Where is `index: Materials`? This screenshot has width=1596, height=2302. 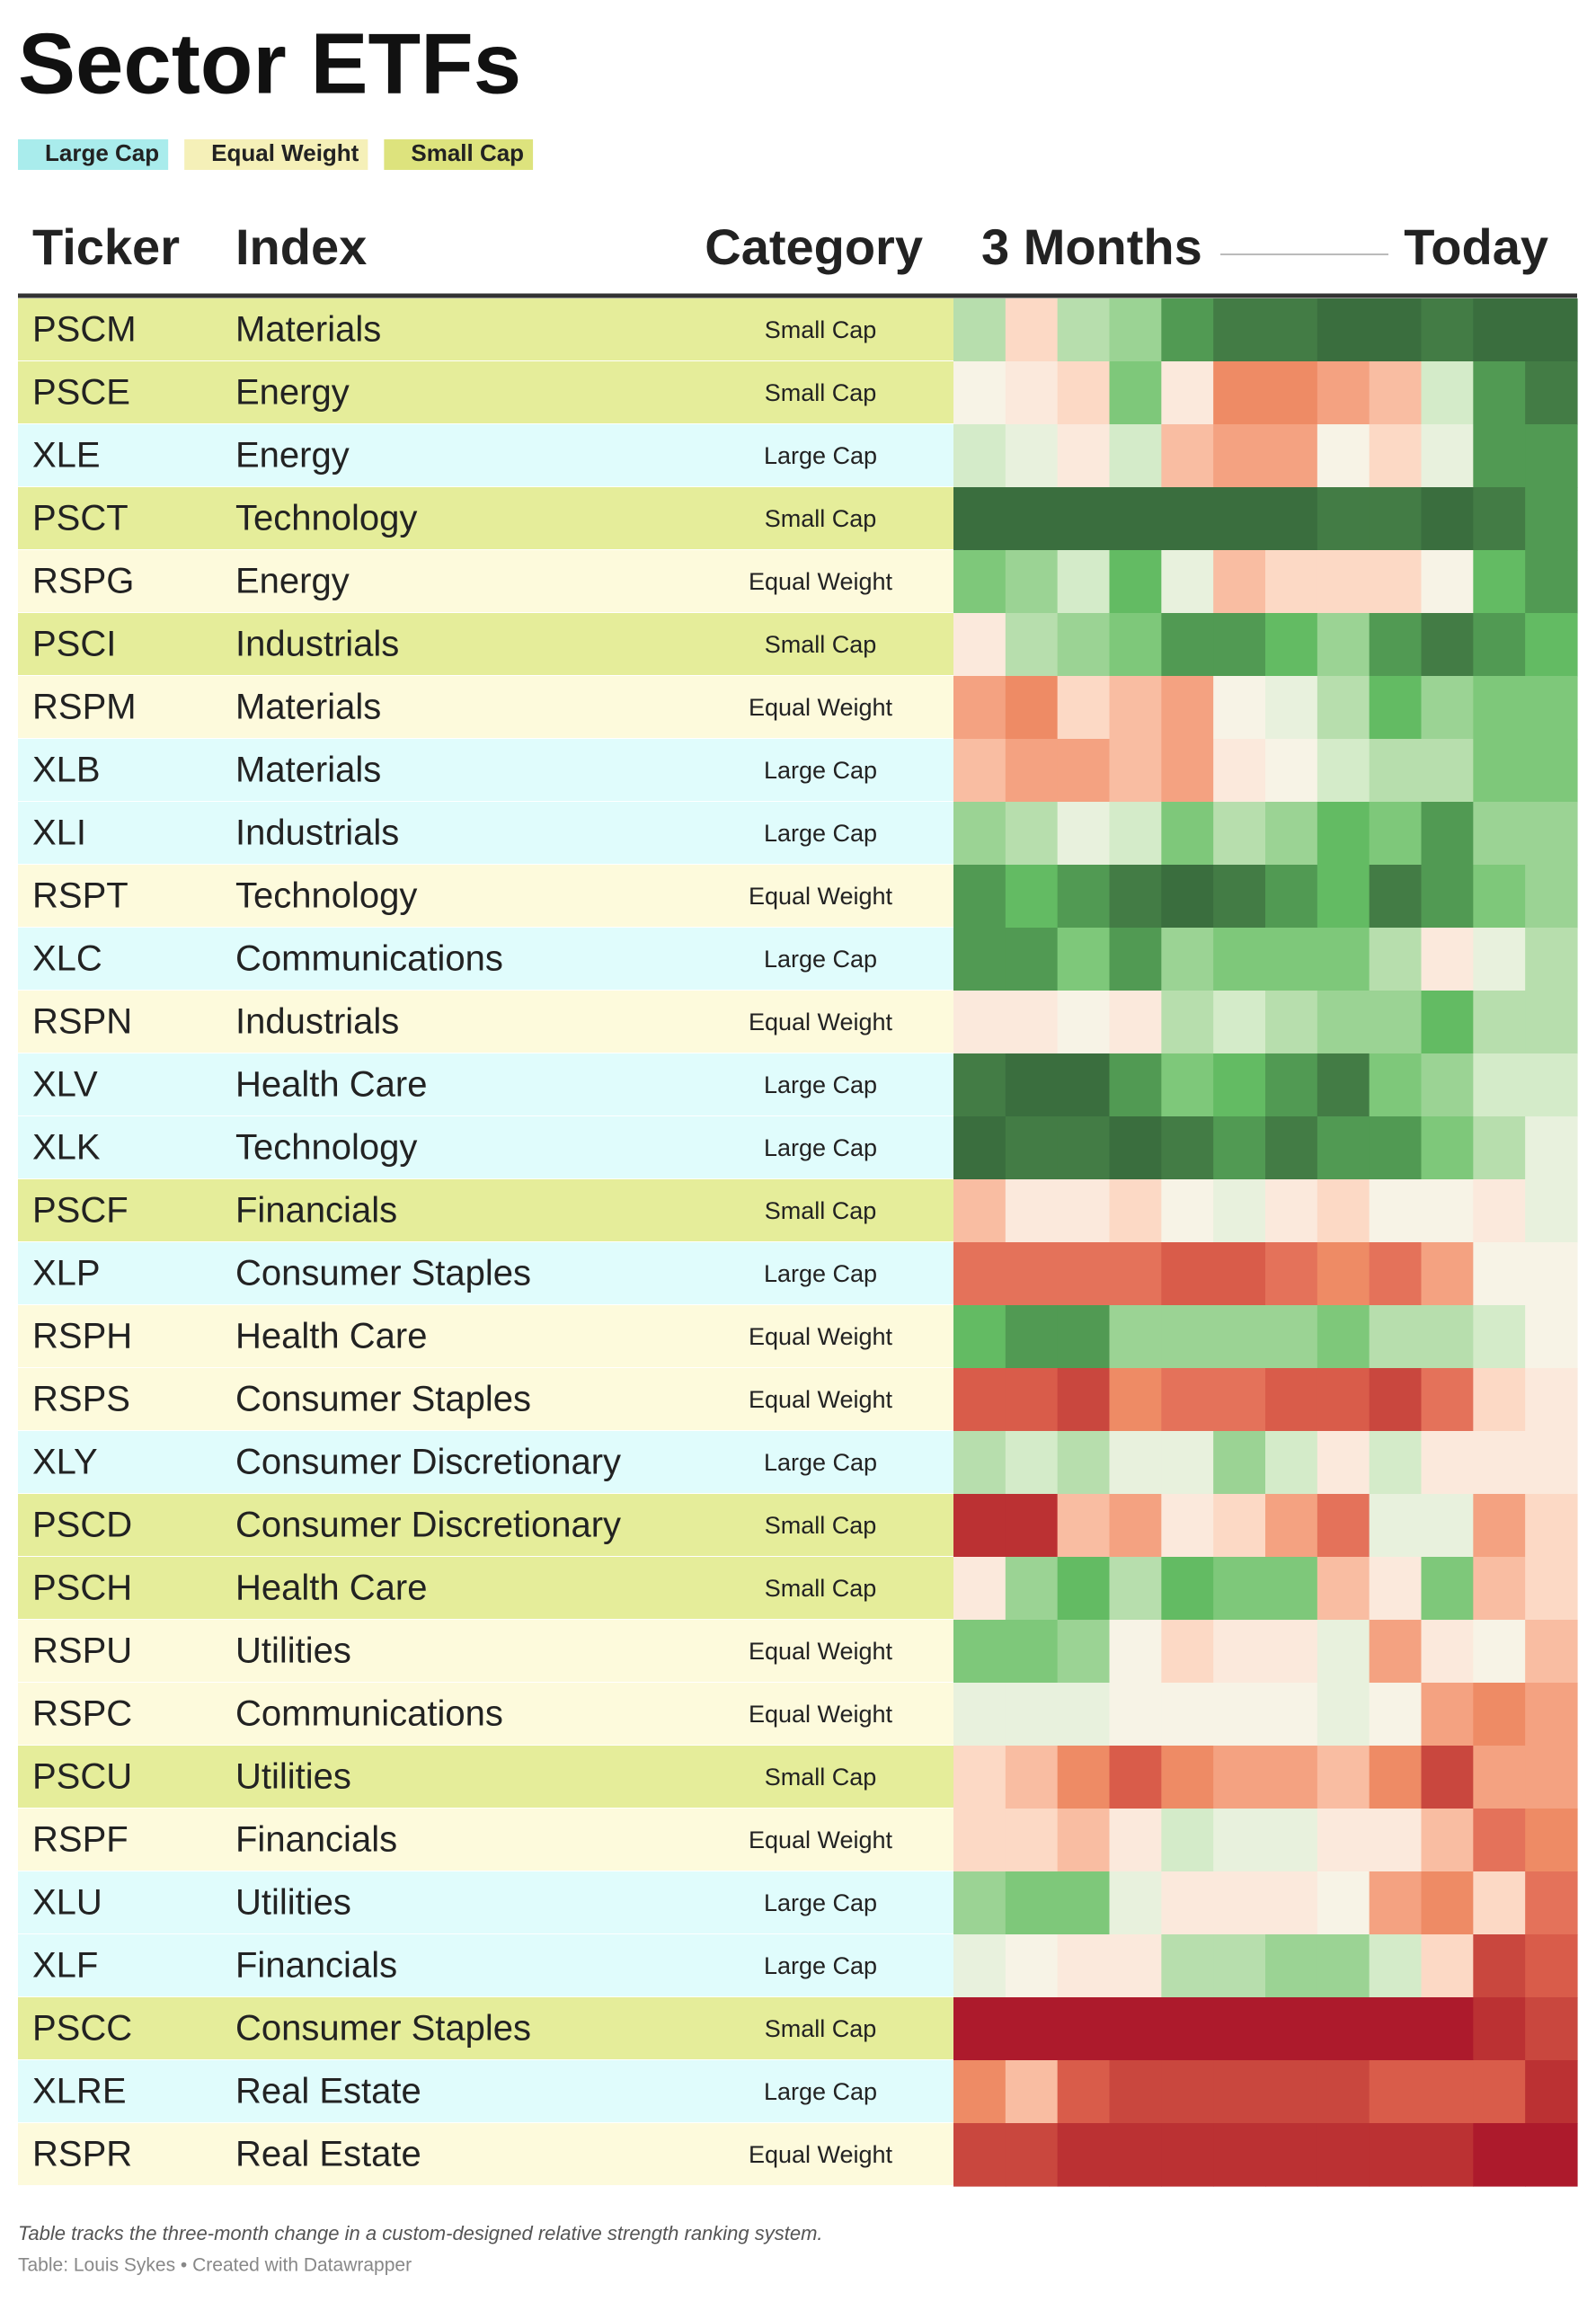 index: Materials is located at coordinates (308, 330).